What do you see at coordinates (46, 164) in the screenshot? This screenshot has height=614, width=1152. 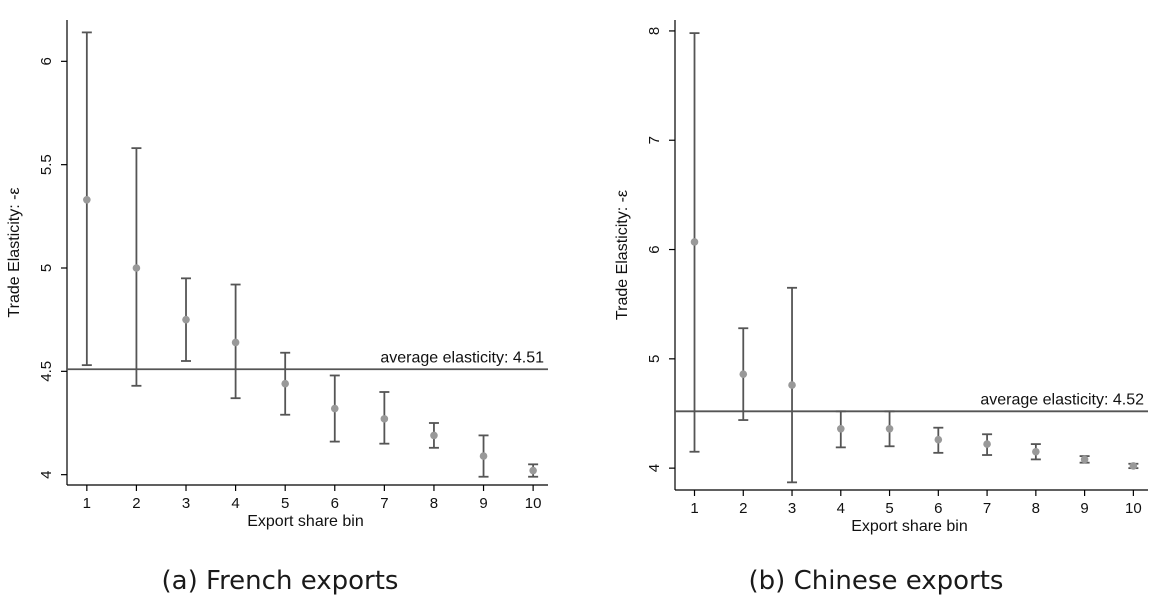 I see `french-y-tick-label: 5.5` at bounding box center [46, 164].